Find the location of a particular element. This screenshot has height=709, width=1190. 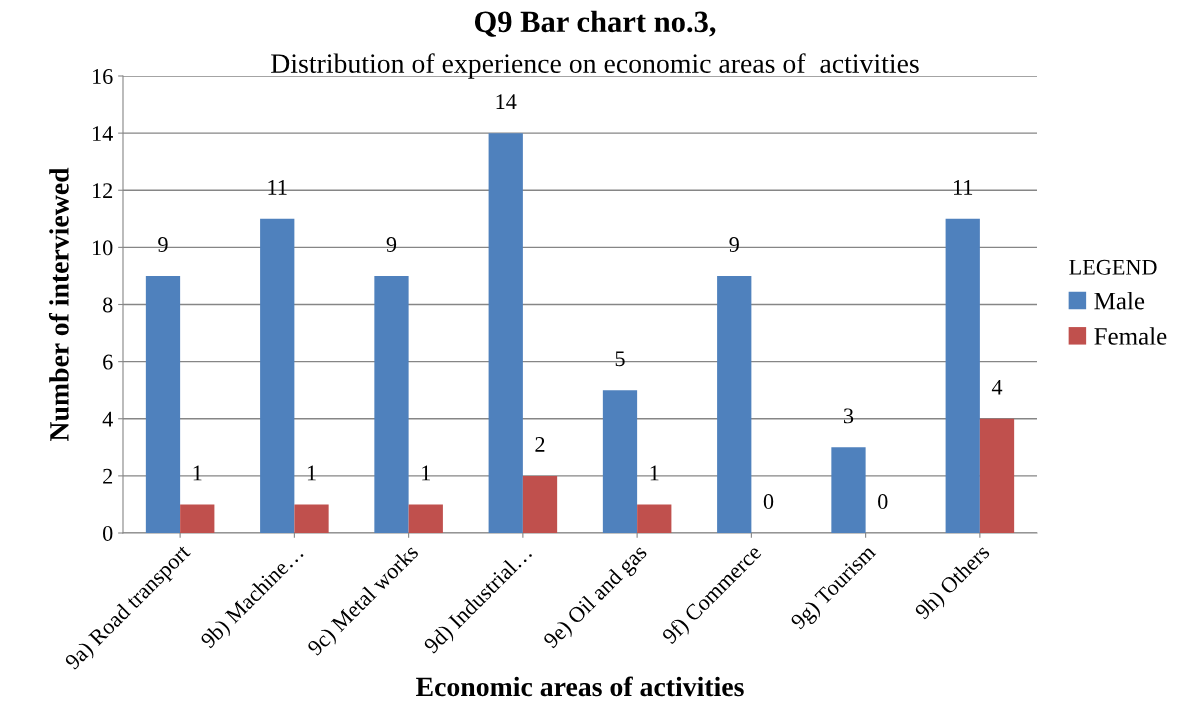

y-tick-label: 12 is located at coordinates (103, 190).